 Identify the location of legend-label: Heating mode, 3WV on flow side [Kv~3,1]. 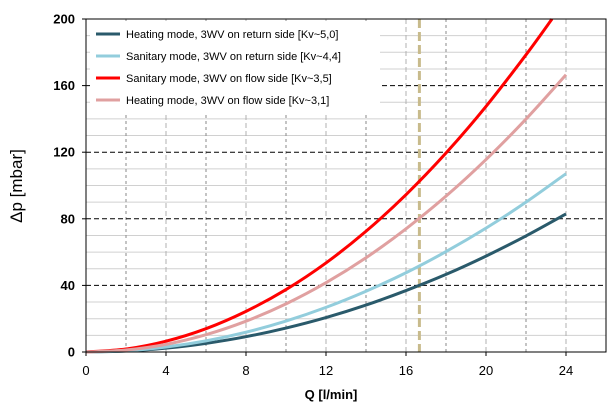
(227, 101).